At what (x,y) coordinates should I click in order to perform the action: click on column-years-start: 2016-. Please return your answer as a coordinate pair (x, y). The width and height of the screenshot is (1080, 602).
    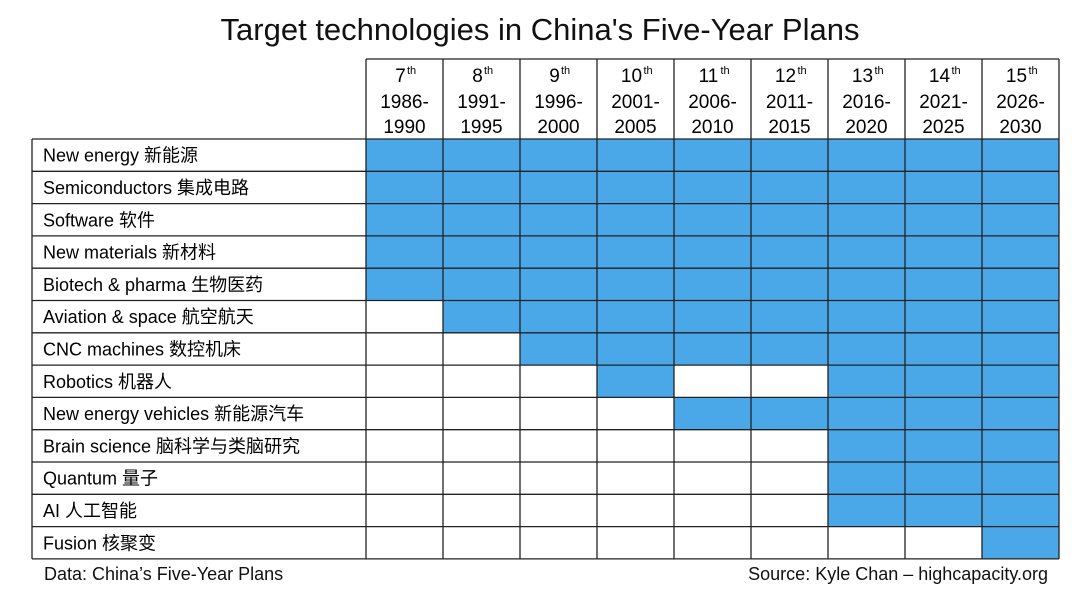
    Looking at the image, I should click on (866, 102).